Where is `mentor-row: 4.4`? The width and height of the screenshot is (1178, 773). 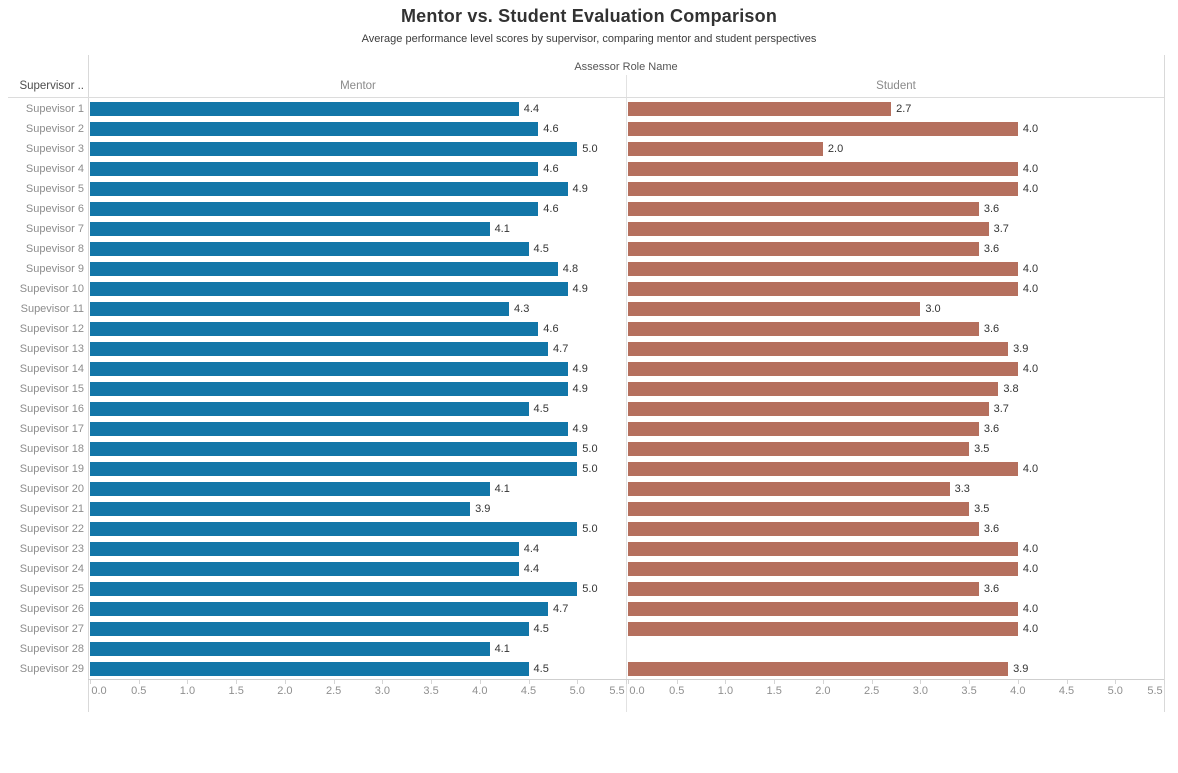 mentor-row: 4.4 is located at coordinates (358, 109).